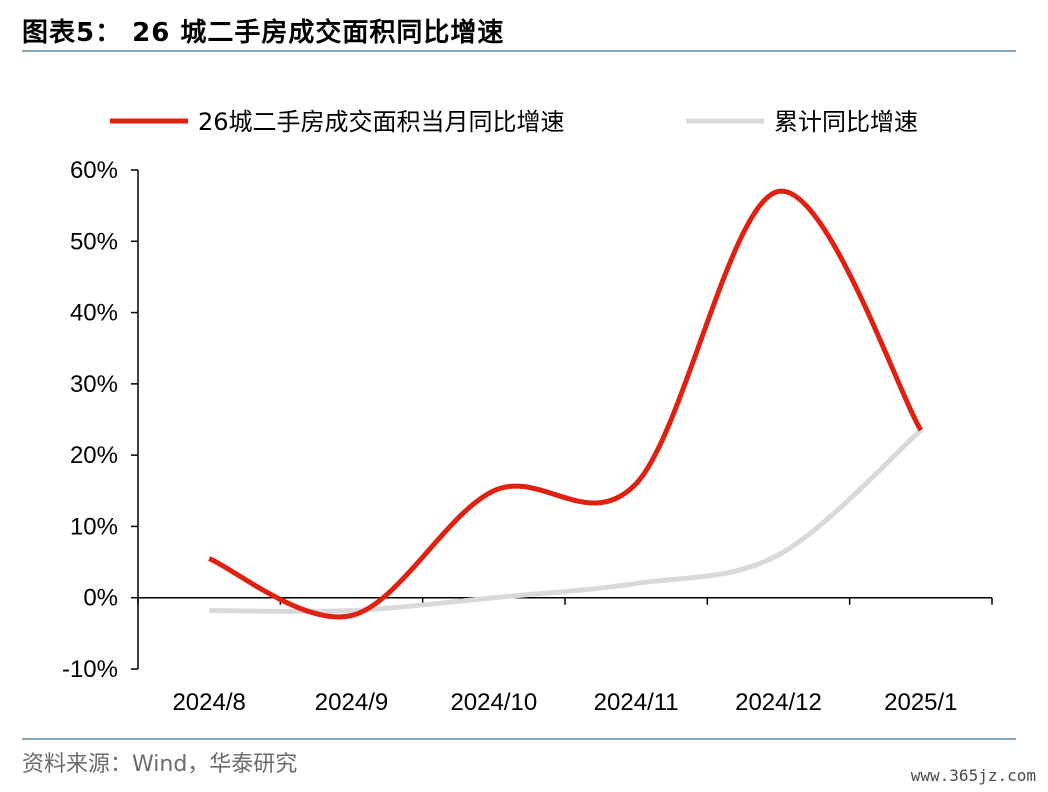  What do you see at coordinates (160, 764) in the screenshot?
I see `source-note: 资料来源：Wind，华泰研究` at bounding box center [160, 764].